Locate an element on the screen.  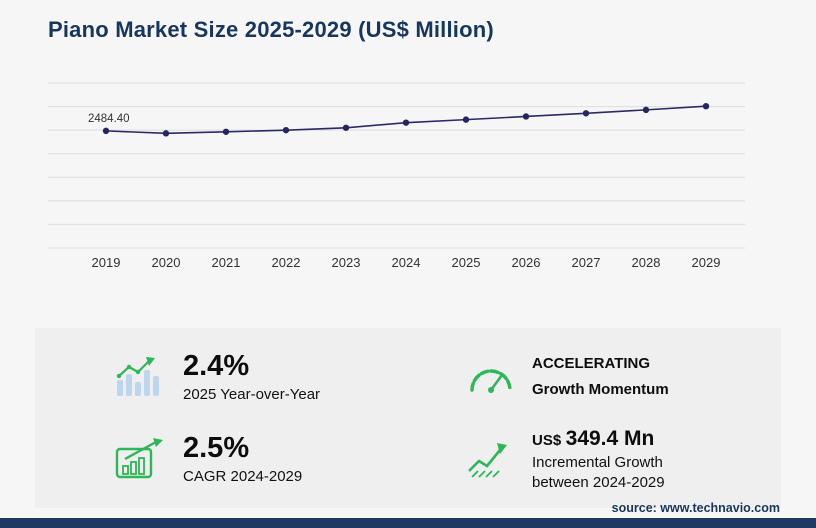
svg-text: 2021 is located at coordinates (226, 262).